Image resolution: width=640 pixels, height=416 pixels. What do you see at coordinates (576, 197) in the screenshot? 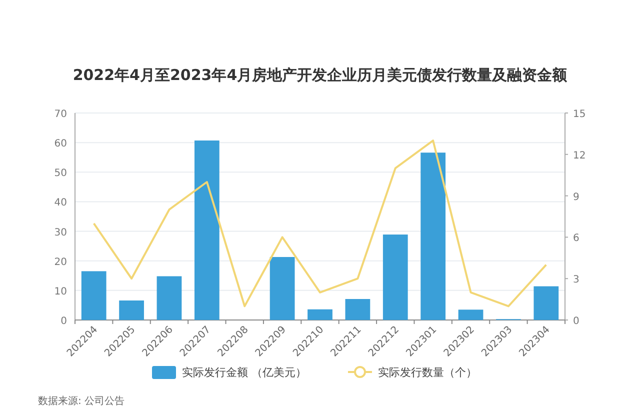
I see `y2-tick-label: 9` at bounding box center [576, 197].